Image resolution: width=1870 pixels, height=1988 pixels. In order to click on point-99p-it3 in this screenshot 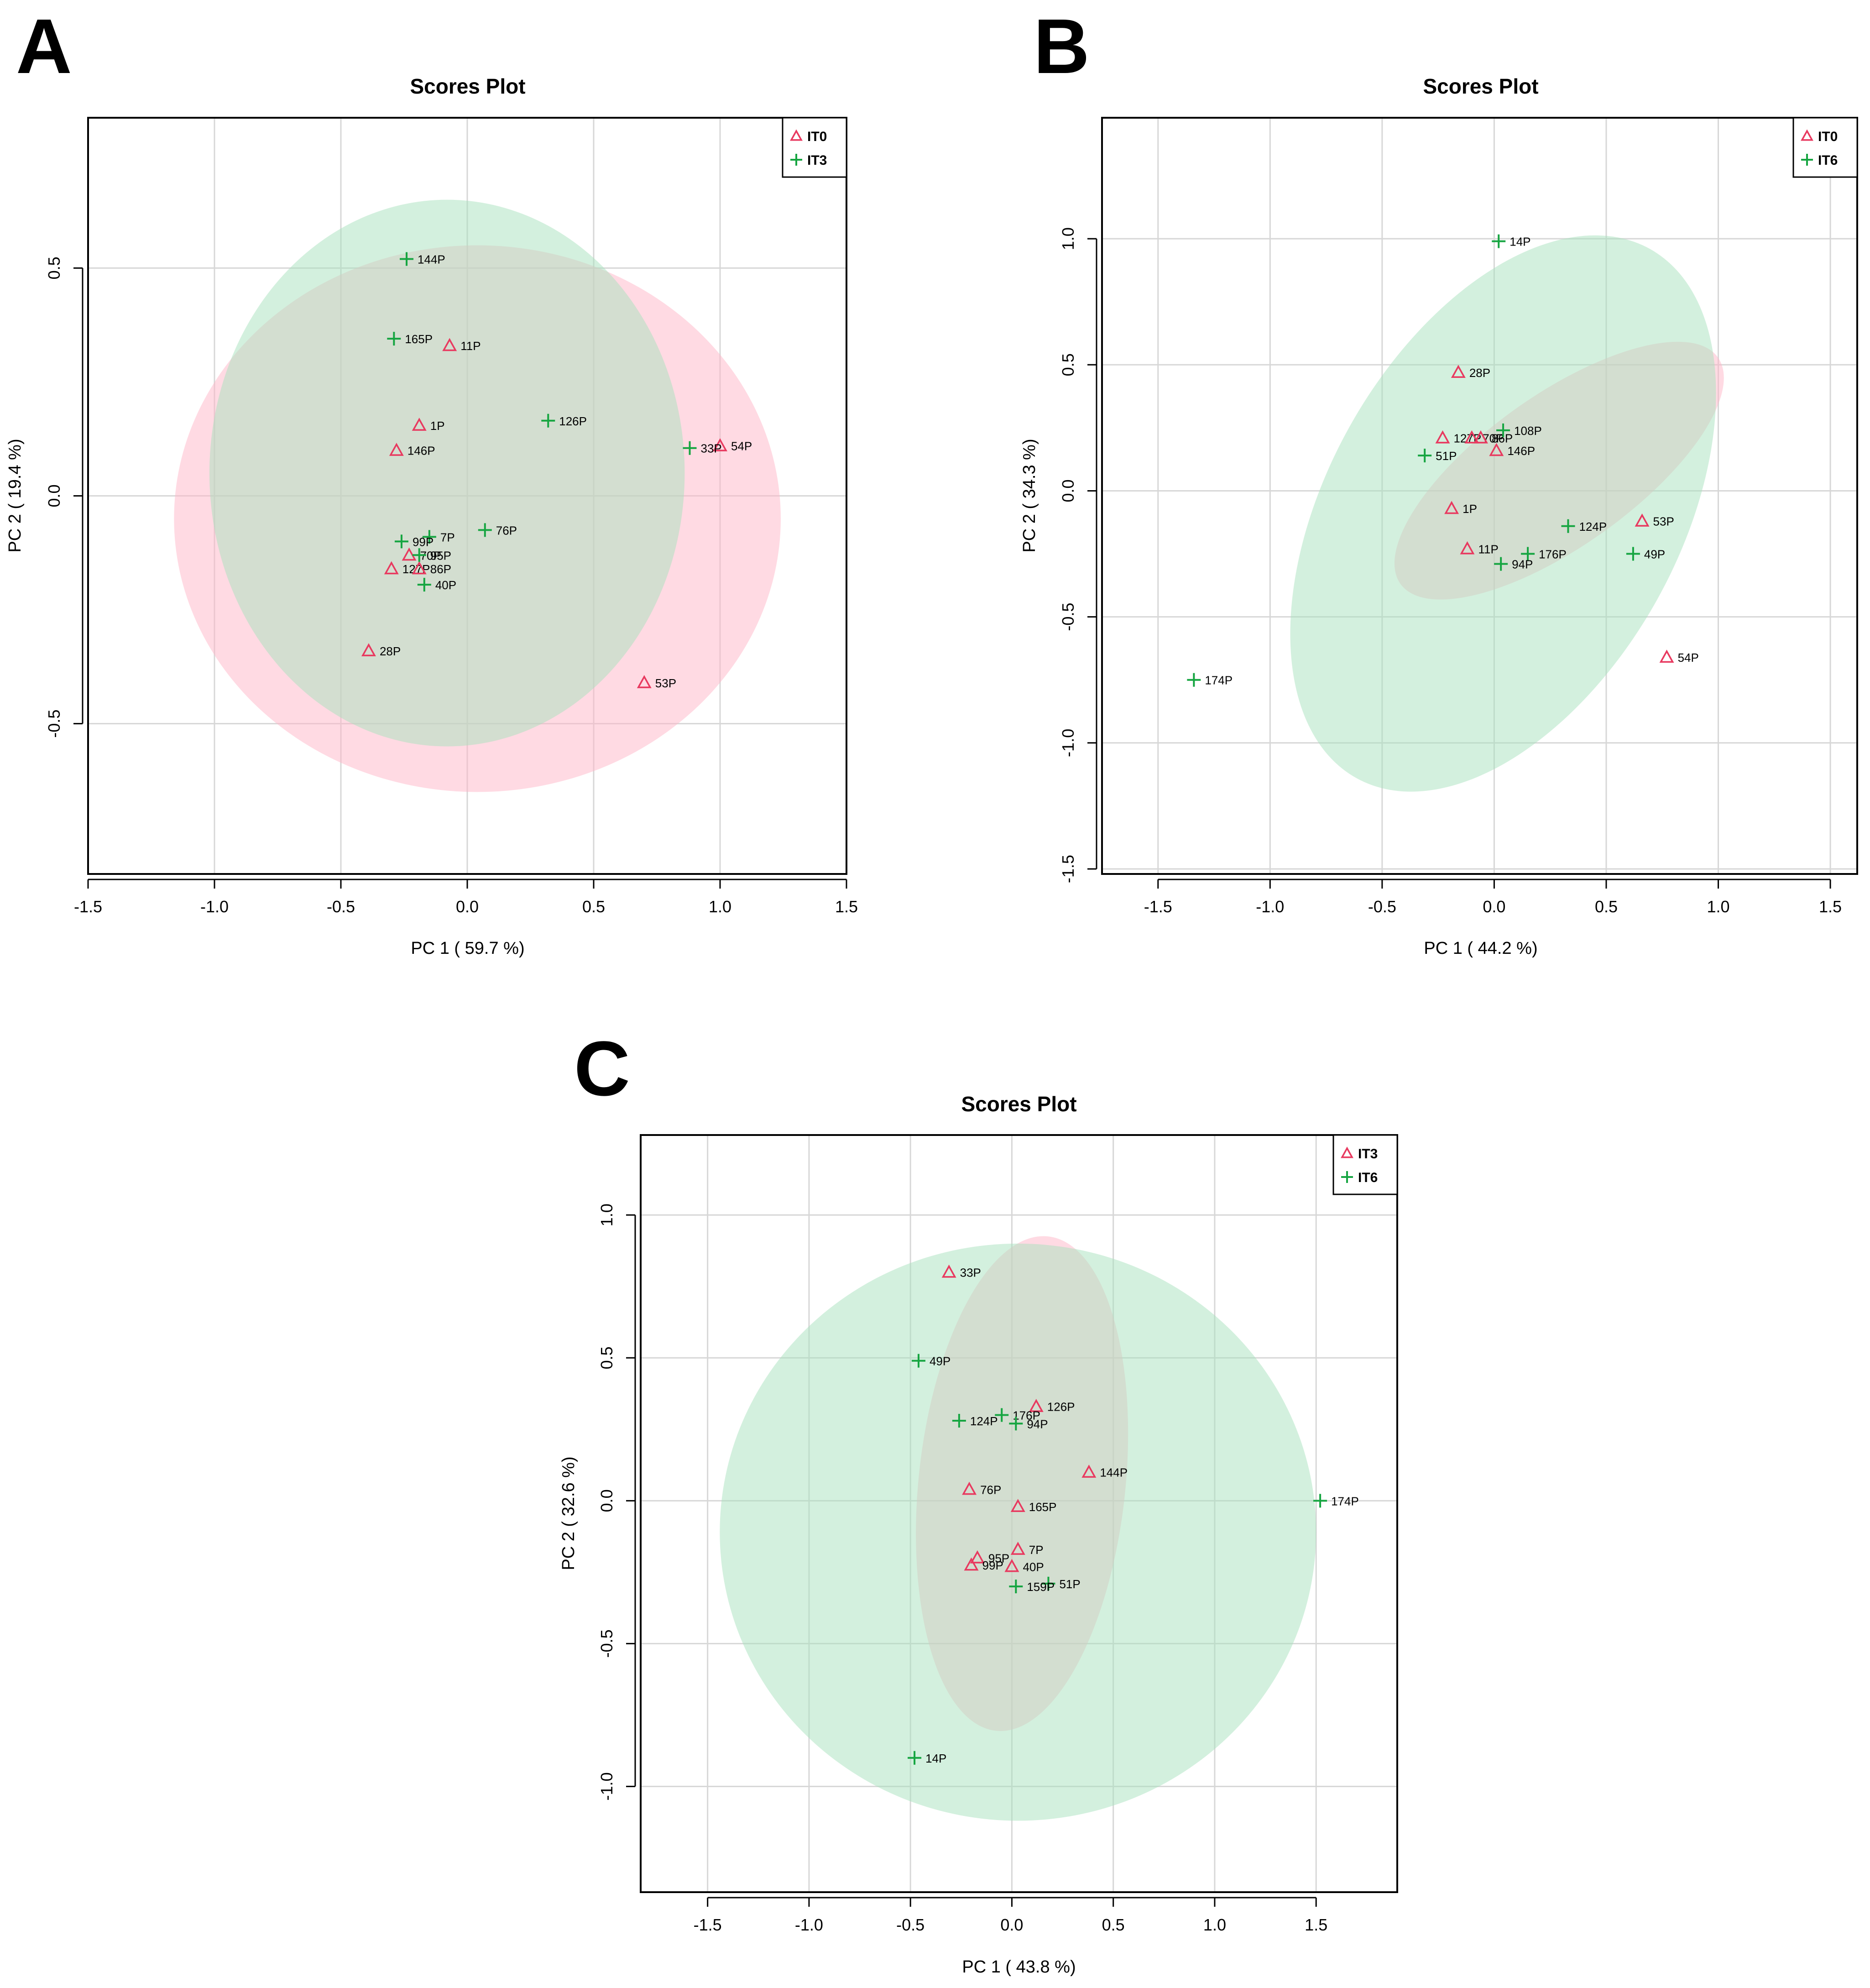, I will do `click(401, 541)`.